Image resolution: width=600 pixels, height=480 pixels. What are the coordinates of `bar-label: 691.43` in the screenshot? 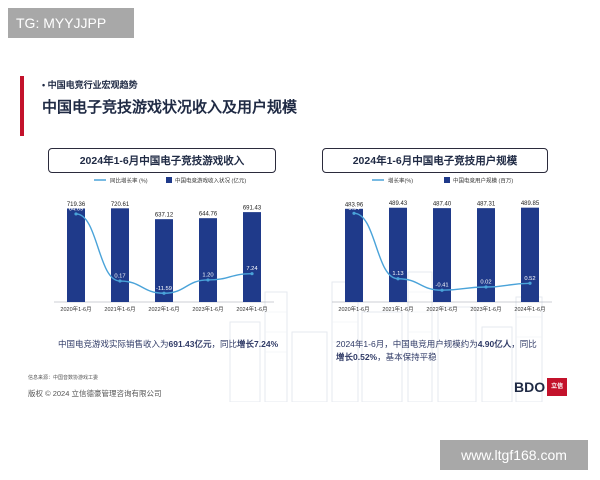 It's located at (252, 209).